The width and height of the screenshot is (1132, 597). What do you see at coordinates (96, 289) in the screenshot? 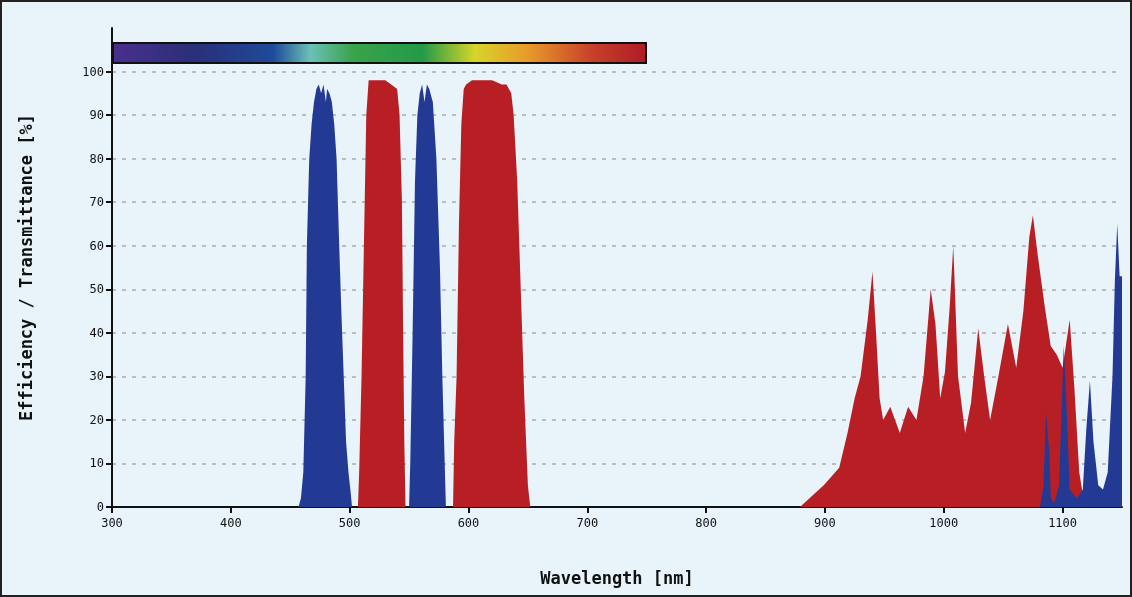
I see `y-tick-label: 50` at bounding box center [96, 289].